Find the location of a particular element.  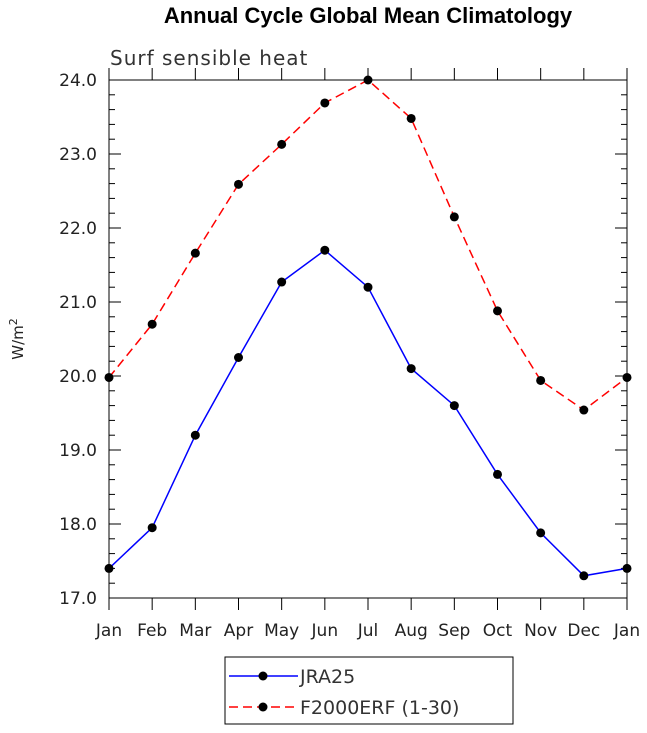

y-axis-label: W/m2 is located at coordinates (17, 339).